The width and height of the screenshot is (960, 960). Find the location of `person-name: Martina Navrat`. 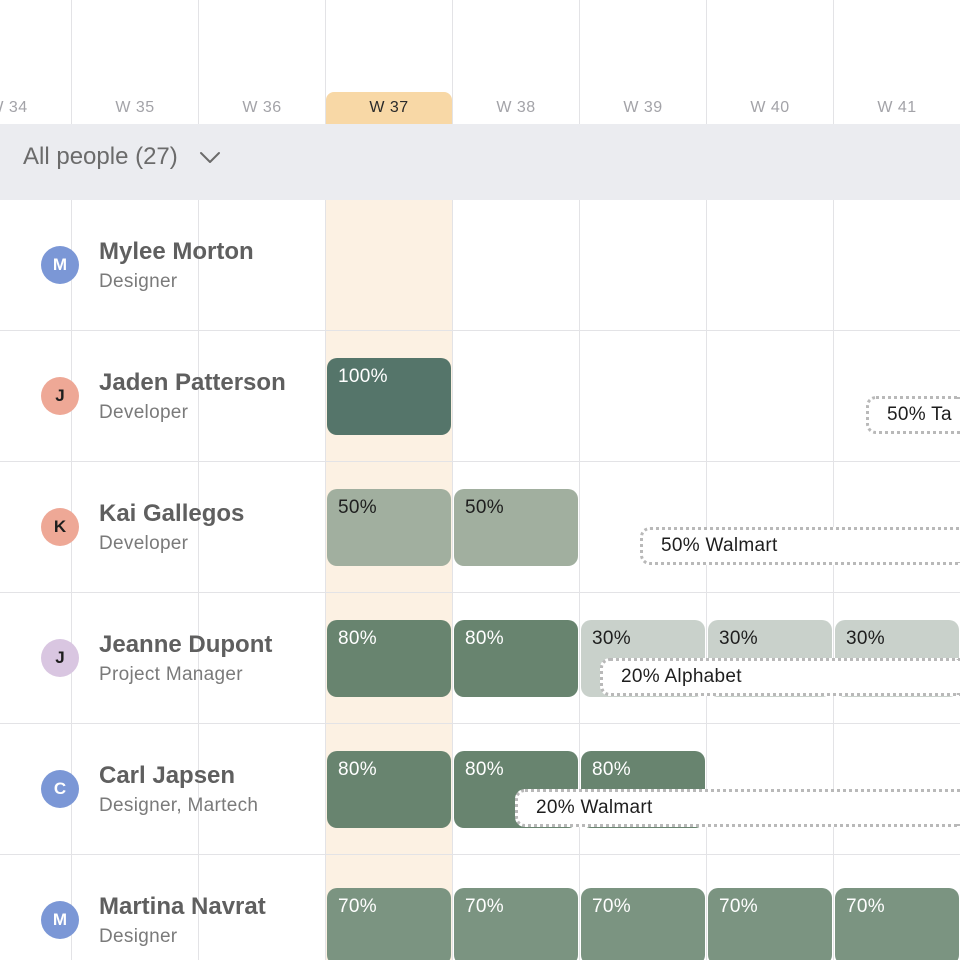

person-name: Martina Navrat is located at coordinates (182, 906).